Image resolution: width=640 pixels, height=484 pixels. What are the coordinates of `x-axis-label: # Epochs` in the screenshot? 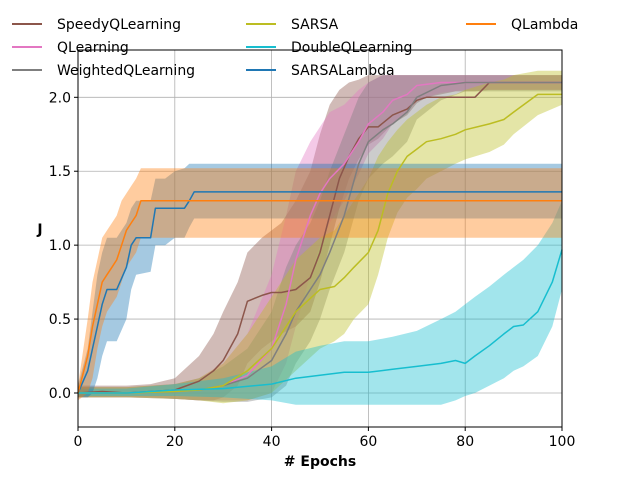 It's located at (320, 462).